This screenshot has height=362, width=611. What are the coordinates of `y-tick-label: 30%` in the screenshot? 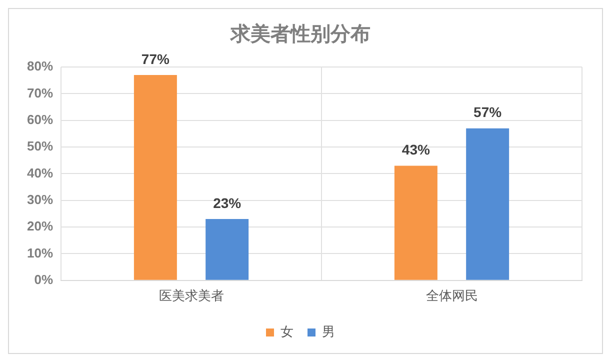 It's located at (40, 199).